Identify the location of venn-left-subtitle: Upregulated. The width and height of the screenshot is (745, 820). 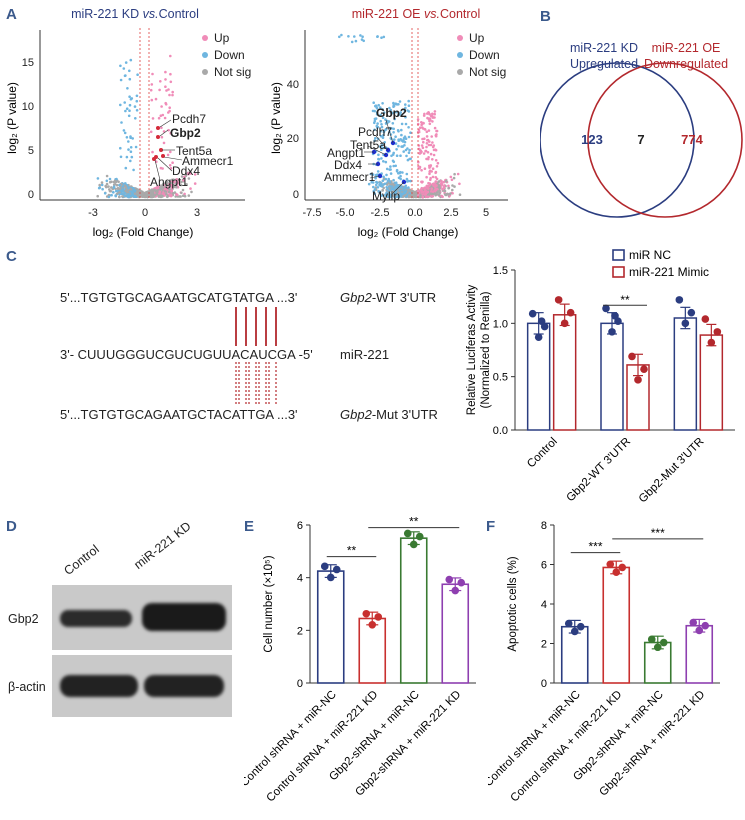
(604, 64).